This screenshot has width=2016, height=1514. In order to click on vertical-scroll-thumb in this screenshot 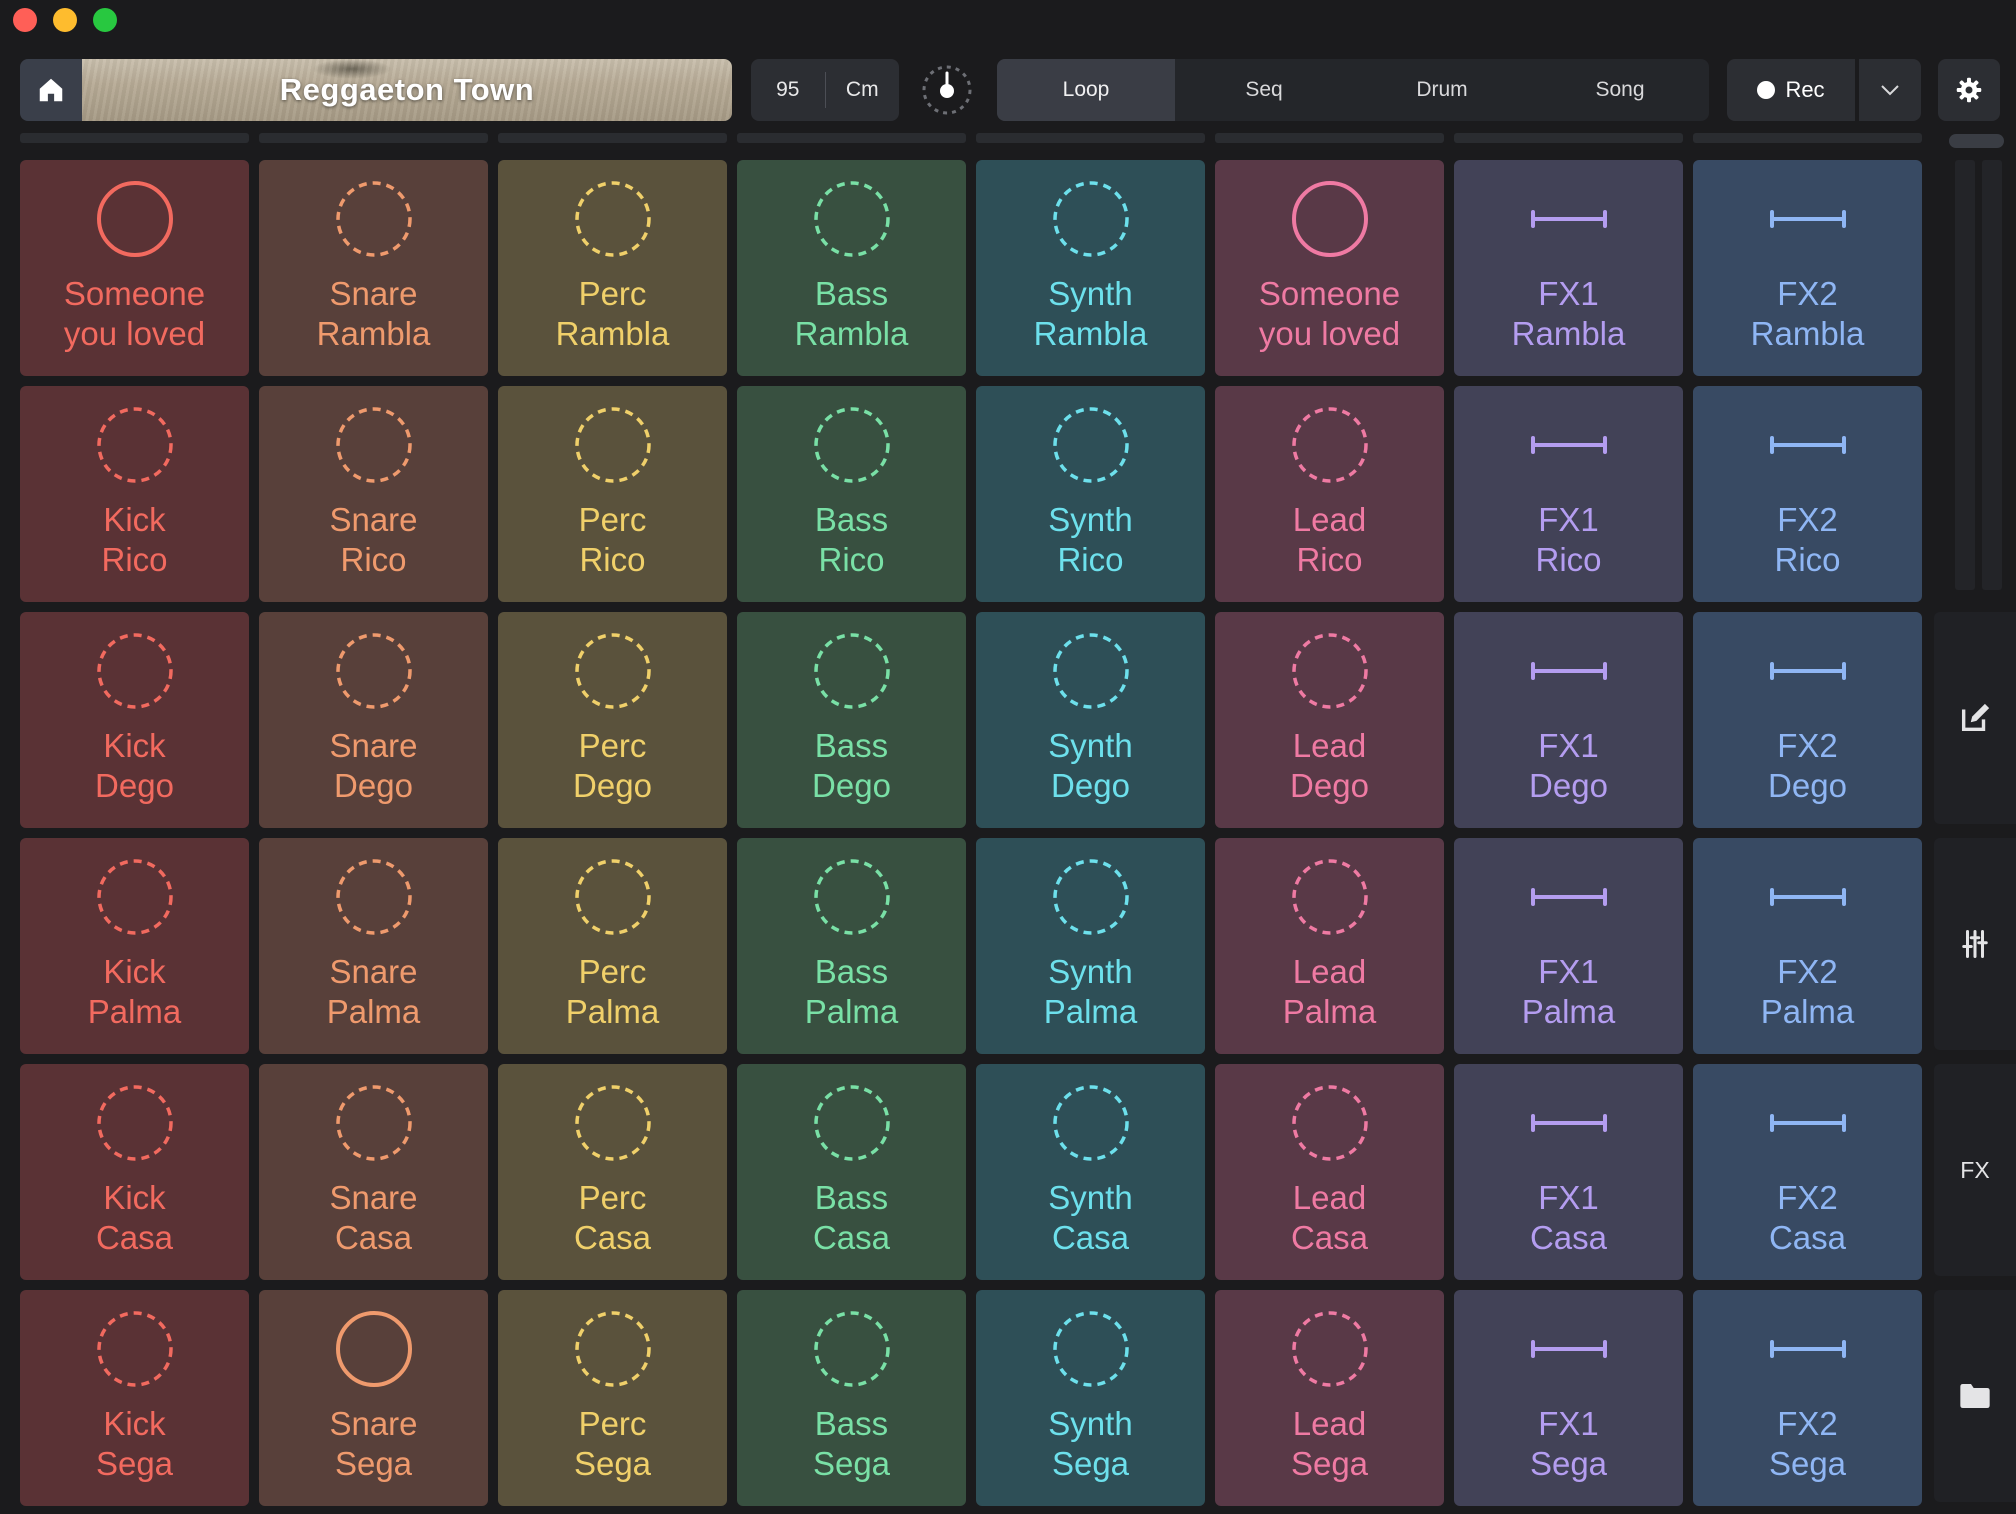, I will do `click(1976, 141)`.